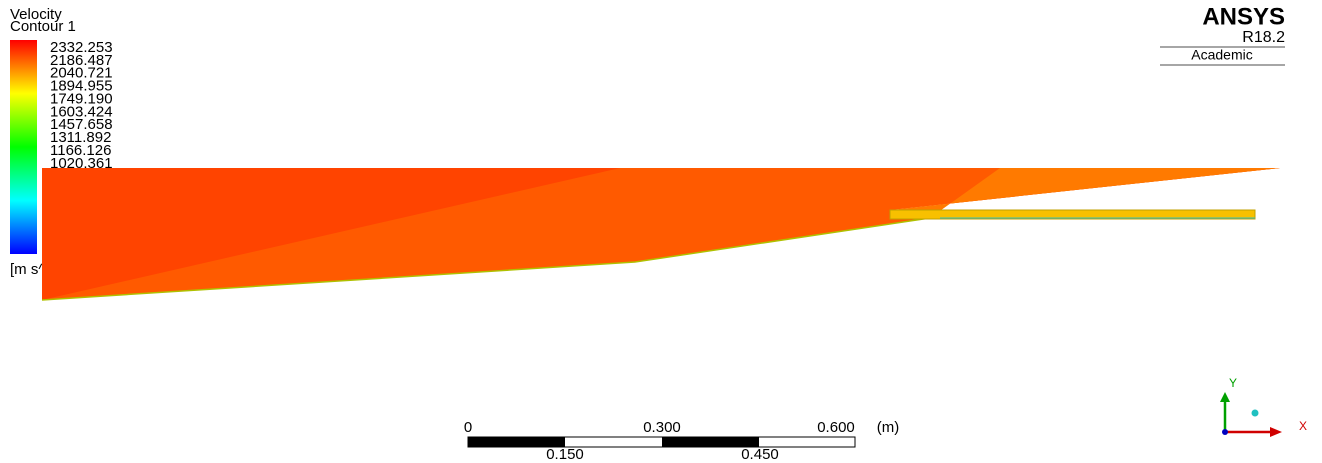 This screenshot has height=463, width=1322. Describe the element at coordinates (43, 26) in the screenshot. I see `legend-subtitle: Contour 1` at that location.